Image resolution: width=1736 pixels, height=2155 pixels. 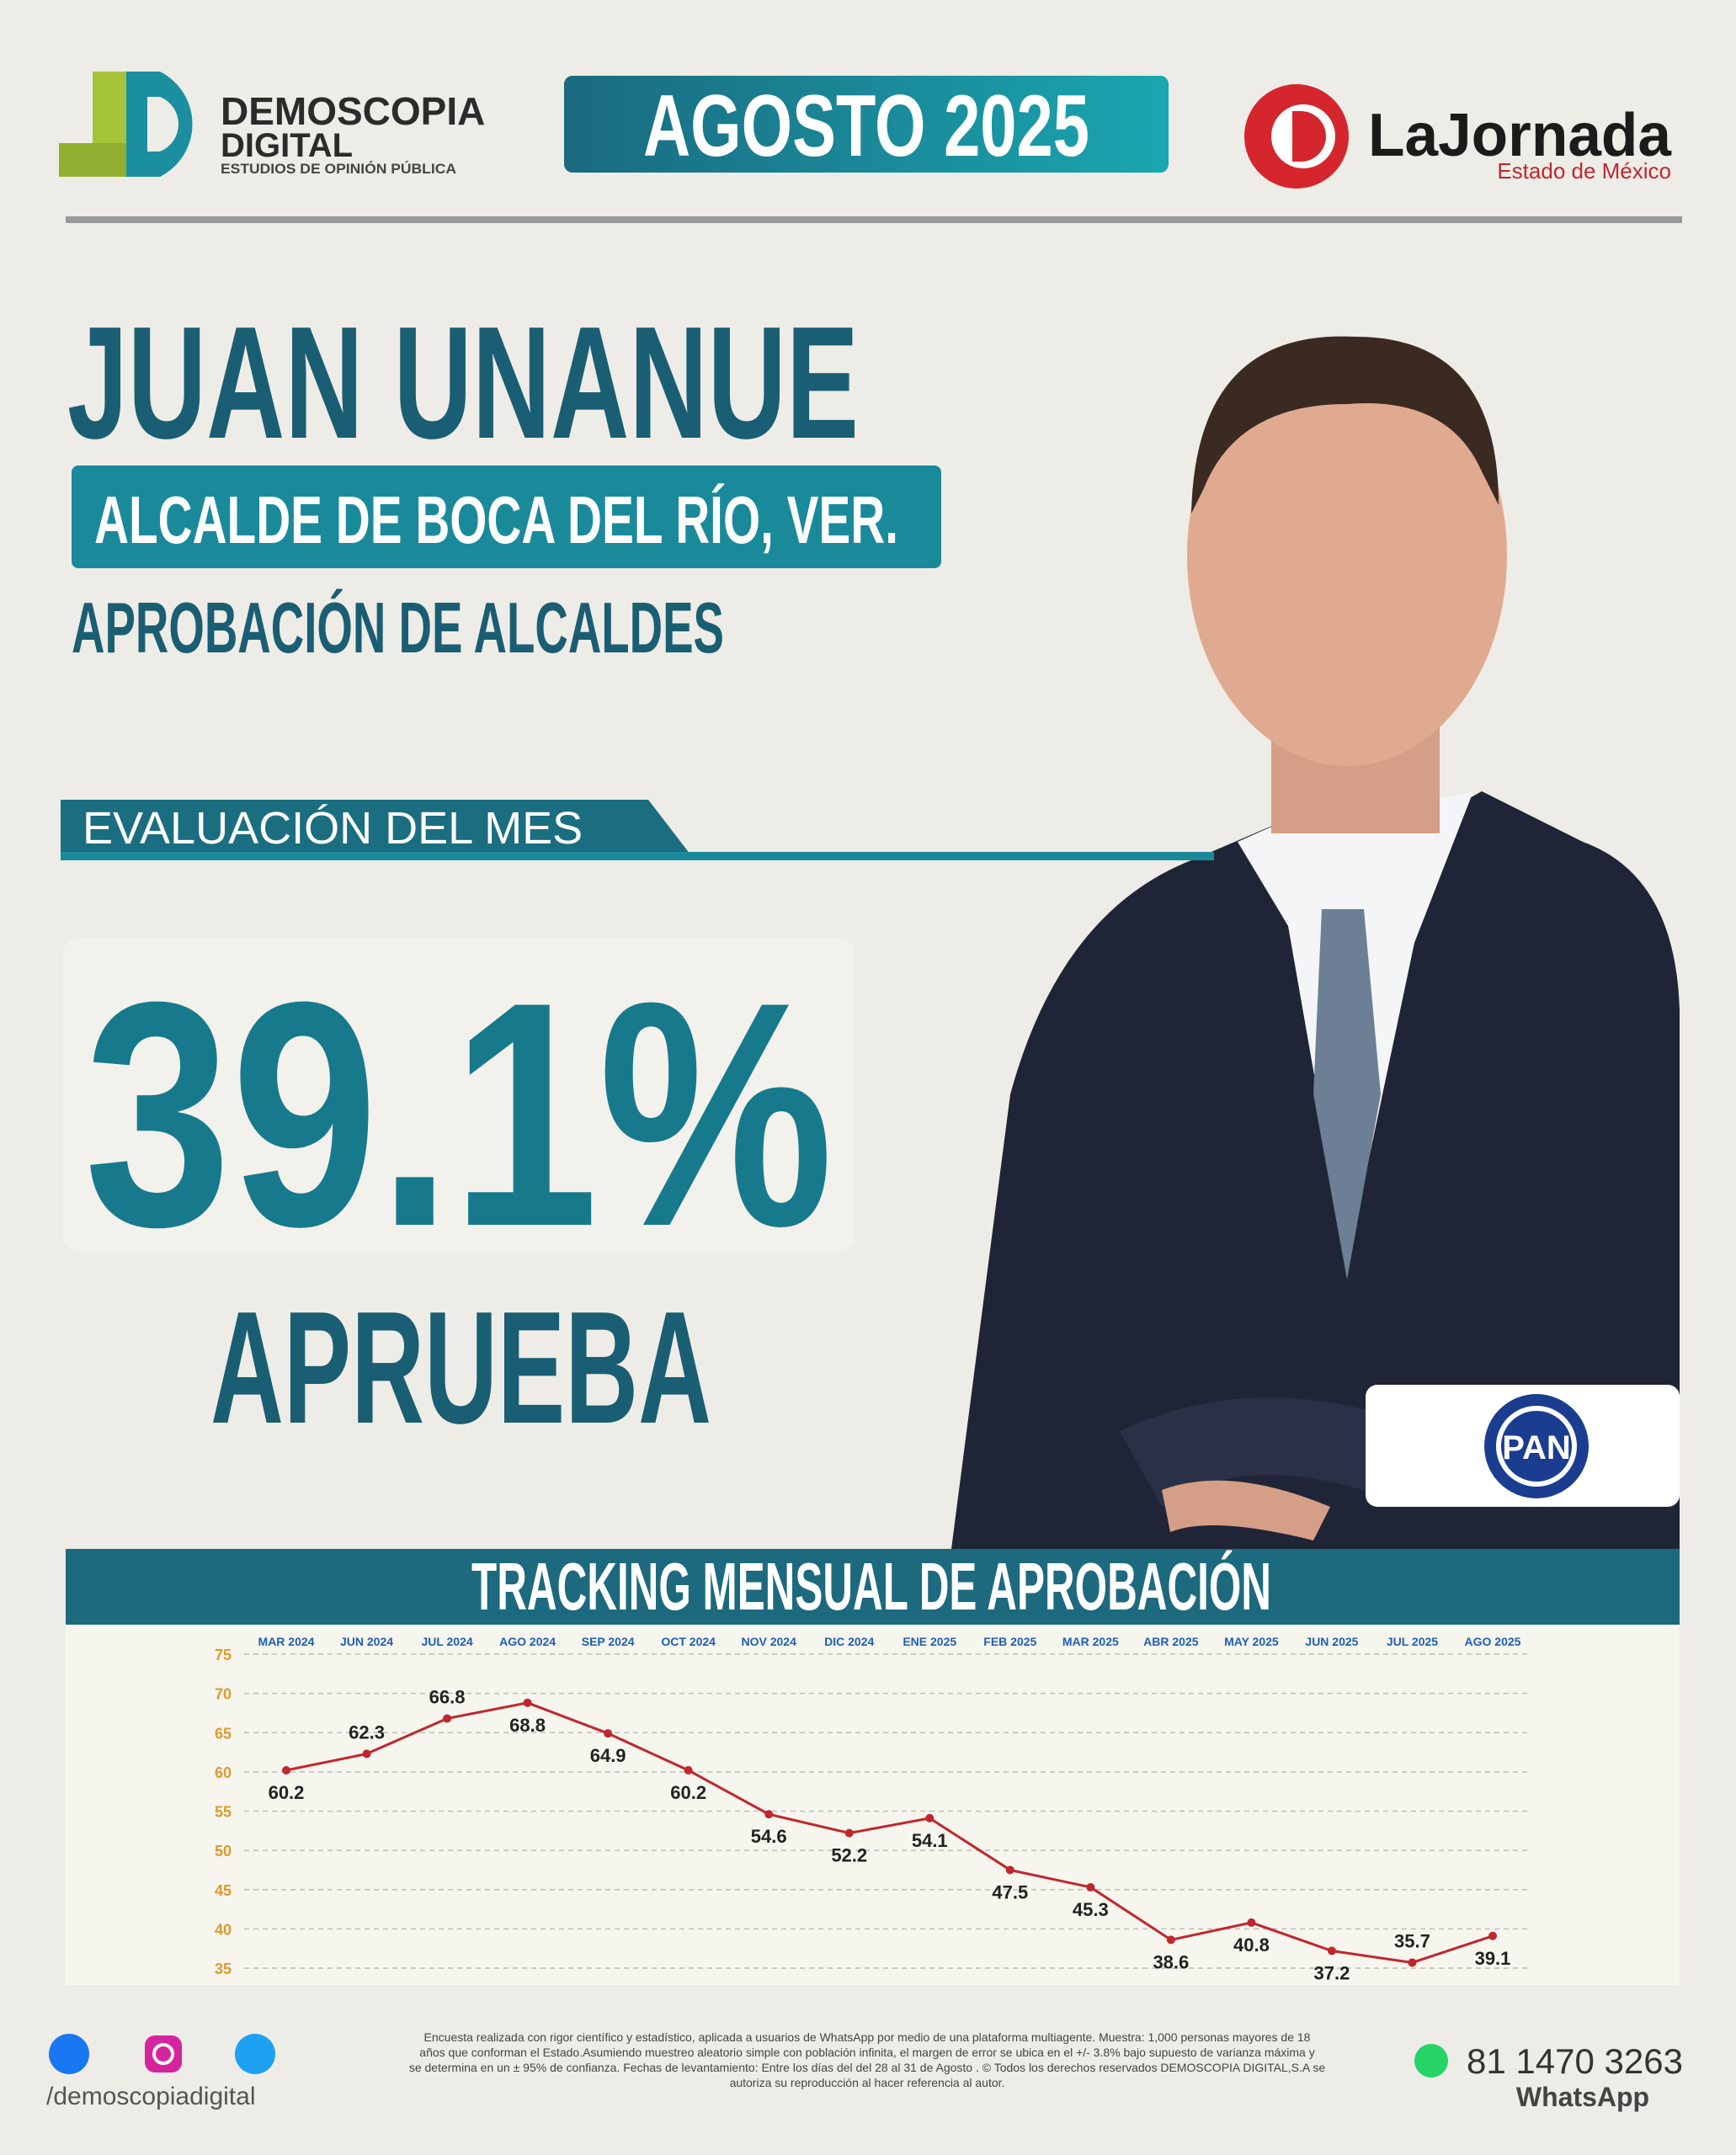 I want to click on brand-name: DIGITAL, so click(x=287, y=145).